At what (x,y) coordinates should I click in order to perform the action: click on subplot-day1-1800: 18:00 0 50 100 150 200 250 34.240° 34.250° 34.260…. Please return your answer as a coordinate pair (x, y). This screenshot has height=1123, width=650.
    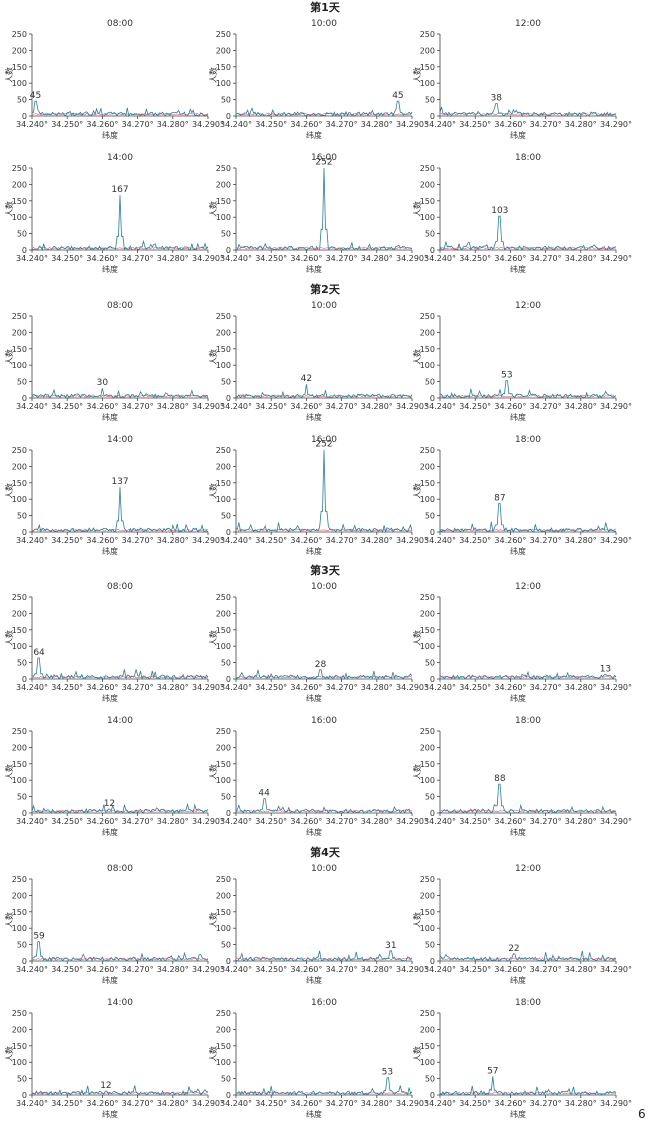
    Looking at the image, I should click on (522, 213).